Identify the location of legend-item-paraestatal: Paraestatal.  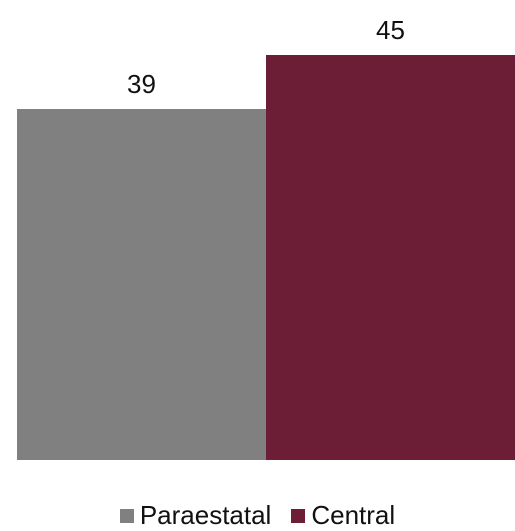
(195, 515).